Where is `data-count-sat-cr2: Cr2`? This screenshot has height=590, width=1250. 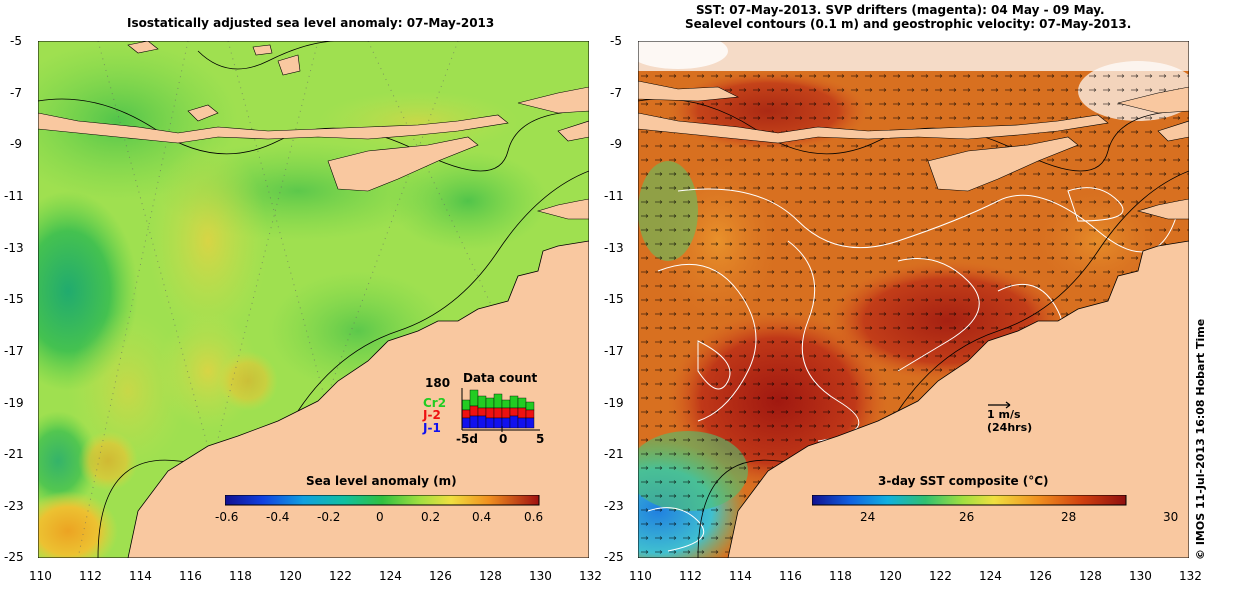
data-count-sat-cr2: Cr2 is located at coordinates (435, 403).